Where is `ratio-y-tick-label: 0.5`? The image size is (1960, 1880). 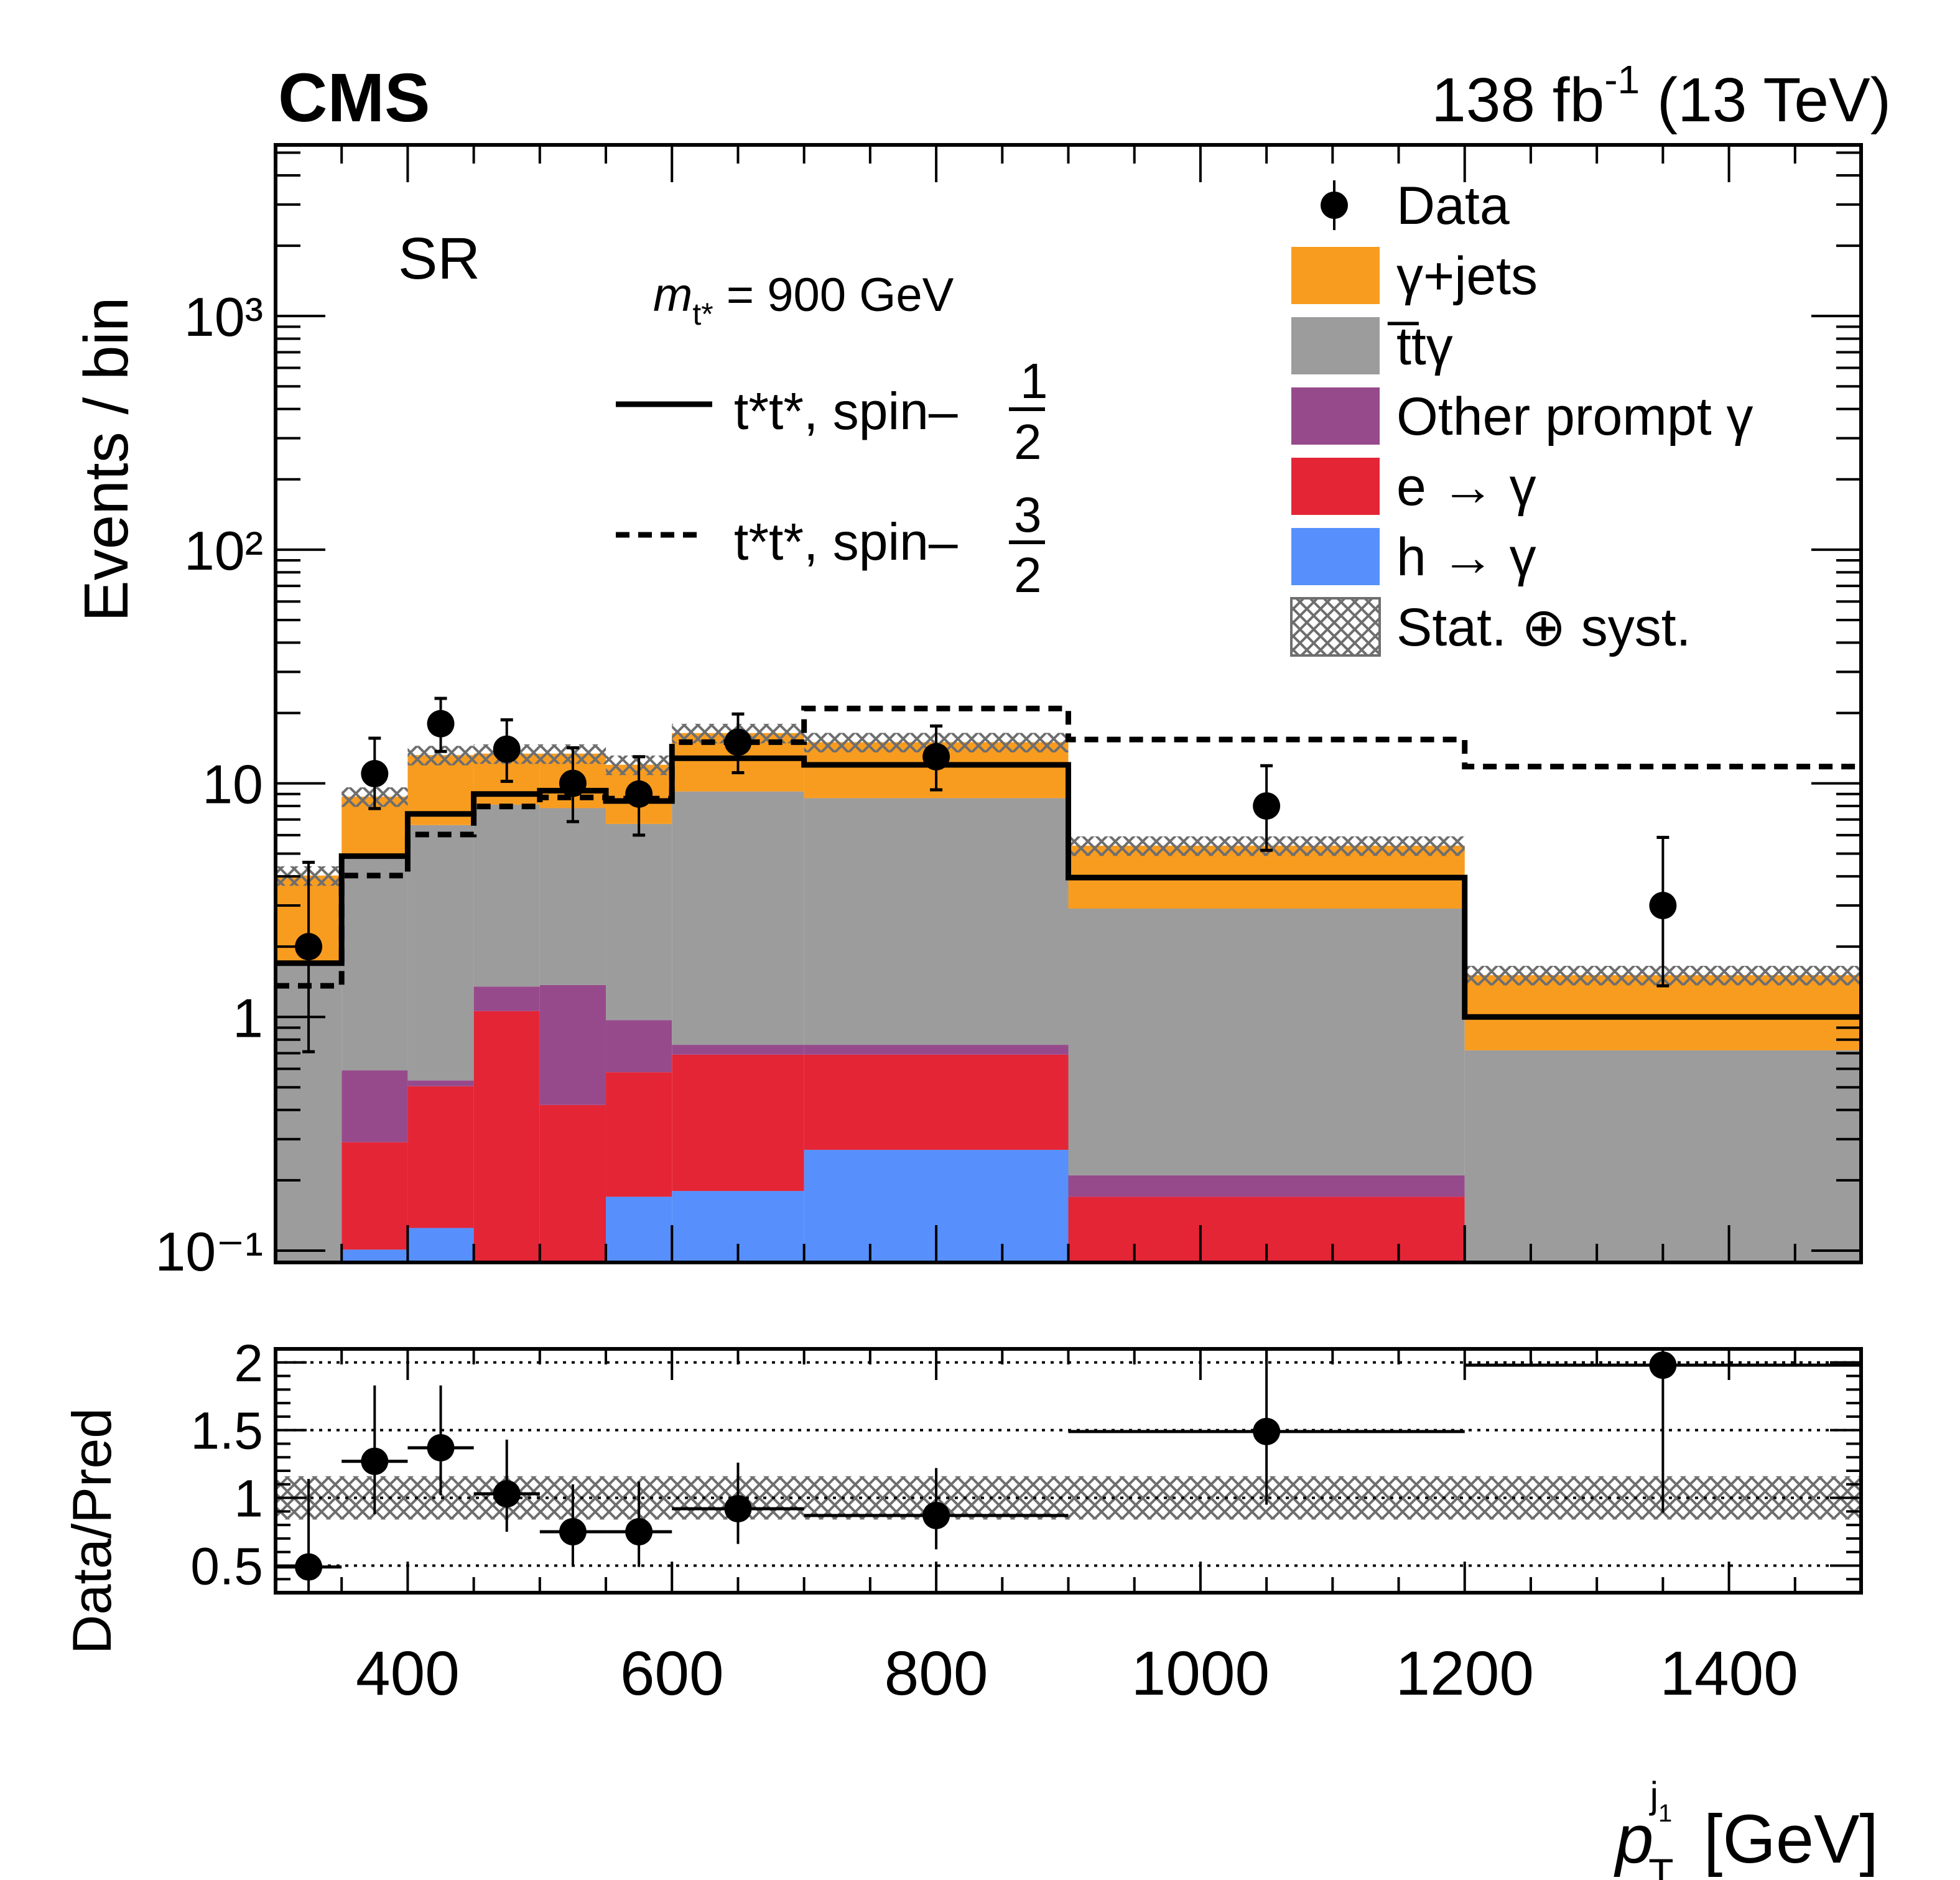 ratio-y-tick-label: 0.5 is located at coordinates (226, 1566).